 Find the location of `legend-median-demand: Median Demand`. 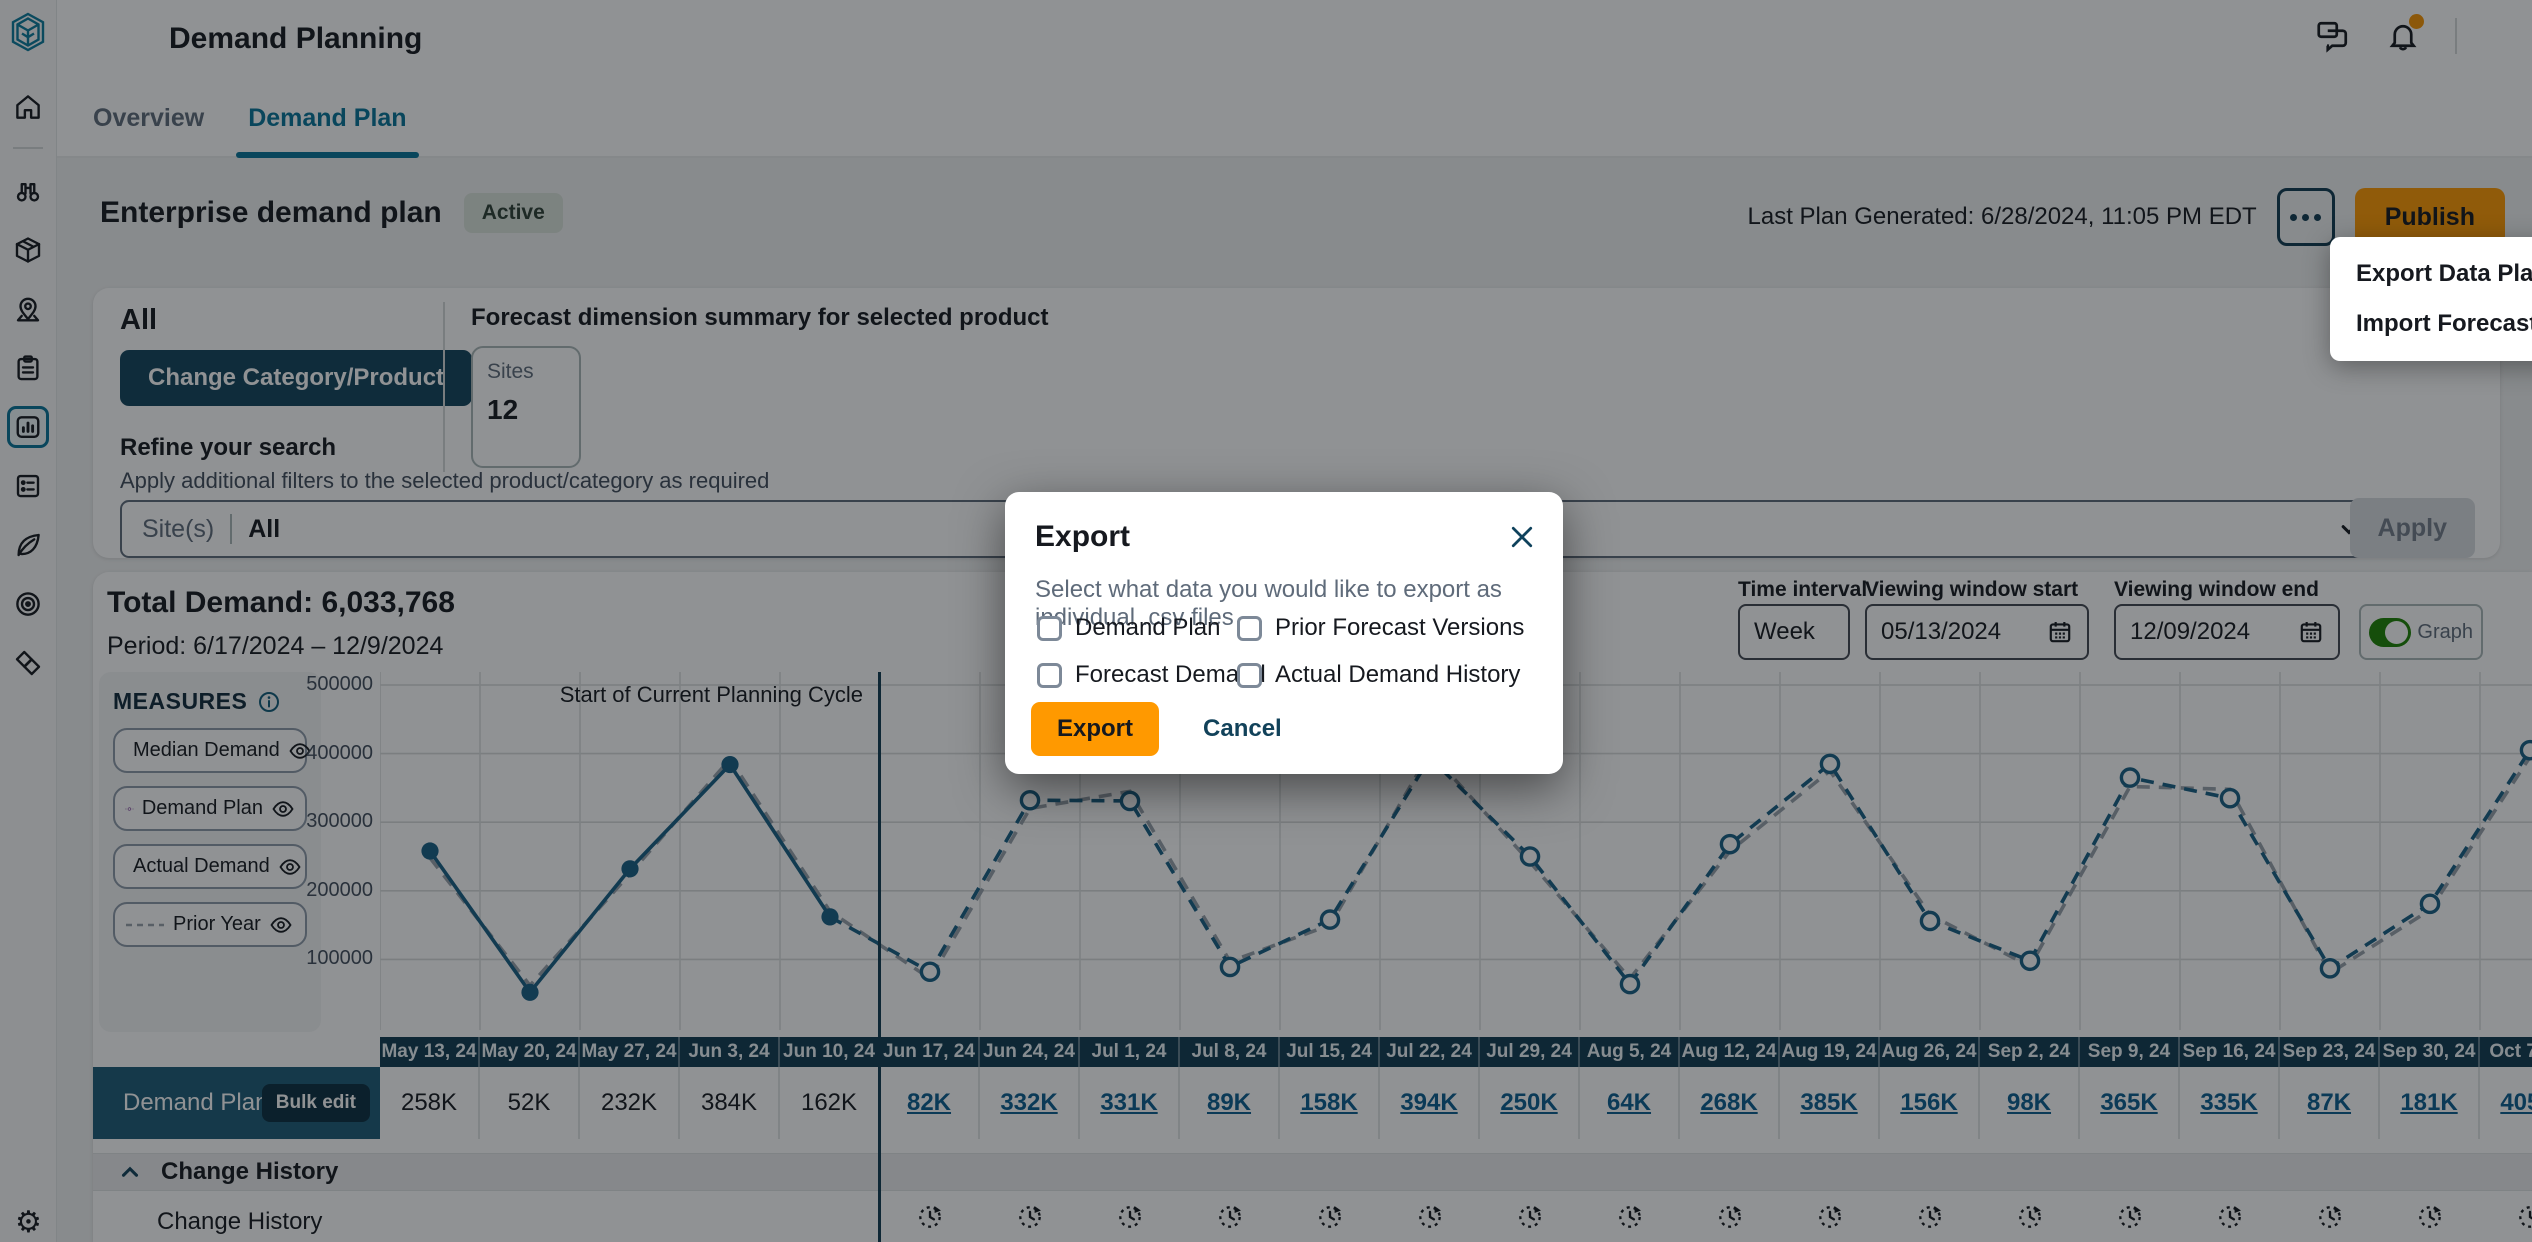

legend-median-demand: Median Demand is located at coordinates (212, 750).